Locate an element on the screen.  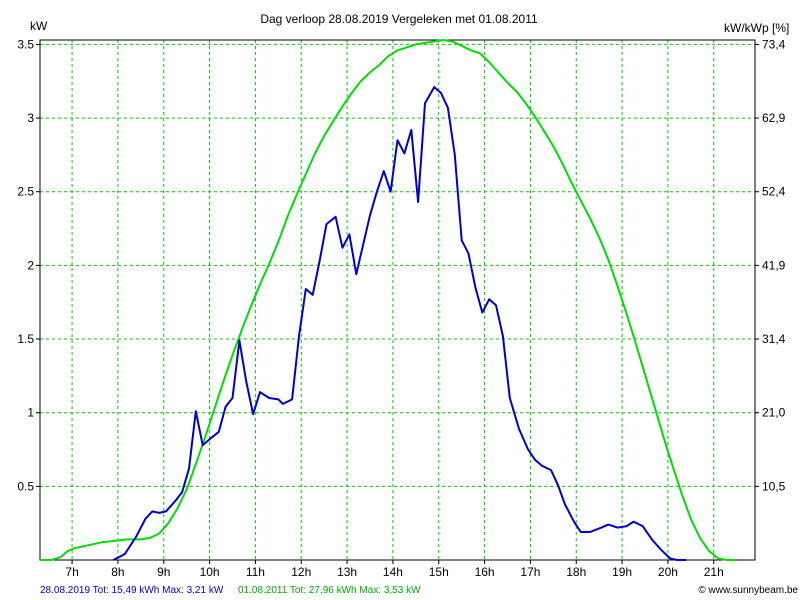
y-right-tick-label: 21,0 is located at coordinates (774, 413).